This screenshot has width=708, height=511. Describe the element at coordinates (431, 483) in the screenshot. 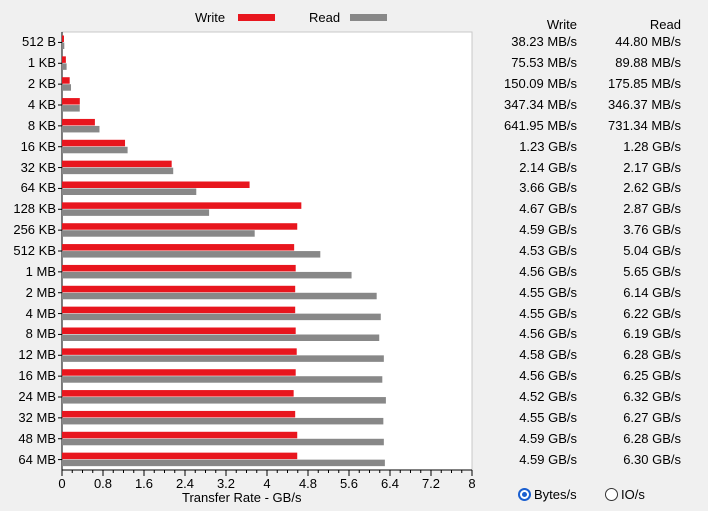

I see `x-tick-label: 7.2` at that location.